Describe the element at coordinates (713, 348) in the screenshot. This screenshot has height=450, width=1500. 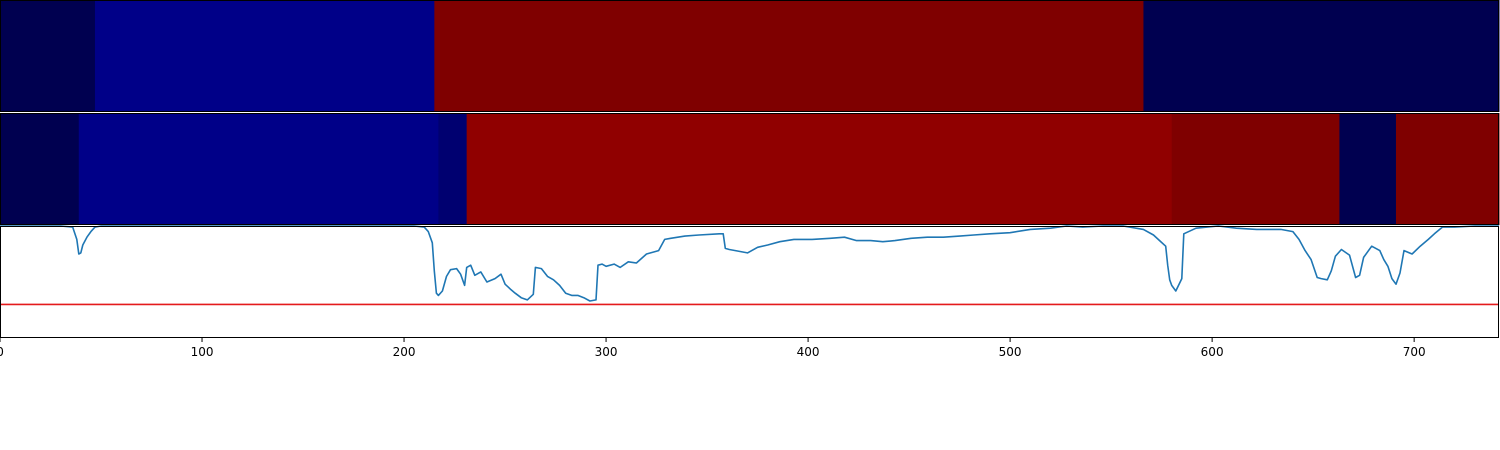
I see `x-axis: 0 100 200 300 400 500 600 700` at that location.